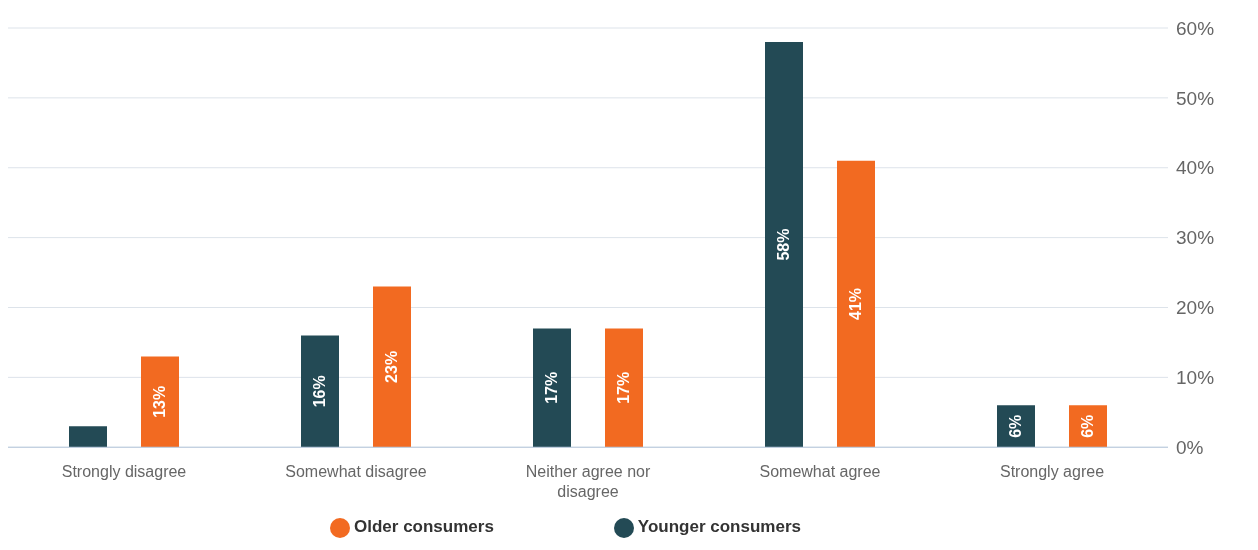  Describe the element at coordinates (1195, 168) in the screenshot. I see `y-tick-label: 40%` at that location.